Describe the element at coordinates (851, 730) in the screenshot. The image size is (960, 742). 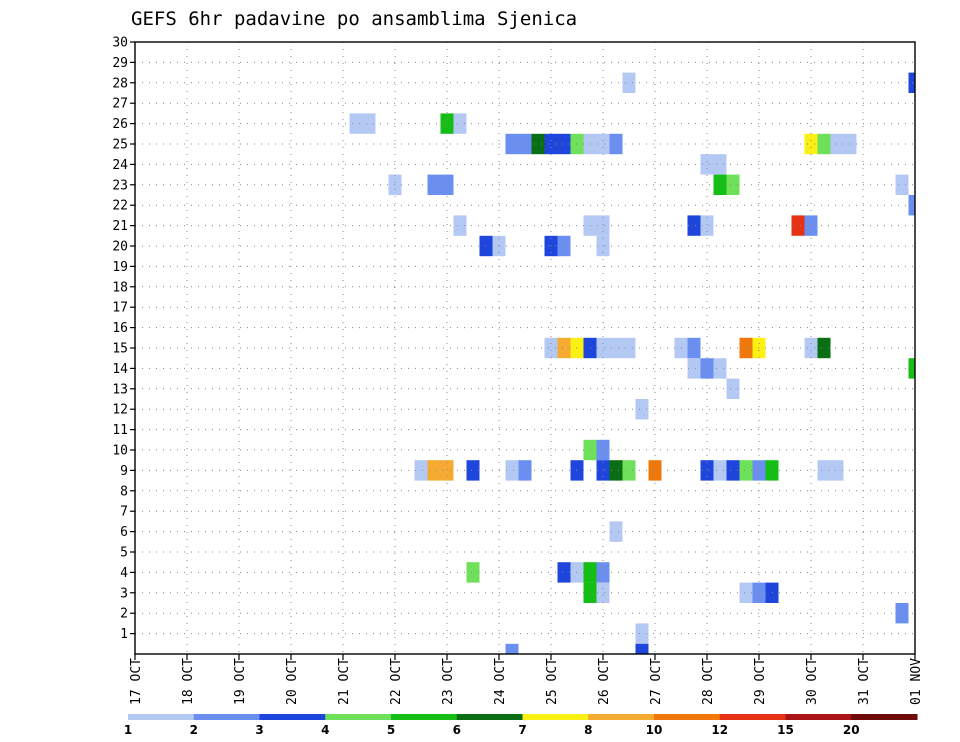
I see `legend-label: 20` at that location.